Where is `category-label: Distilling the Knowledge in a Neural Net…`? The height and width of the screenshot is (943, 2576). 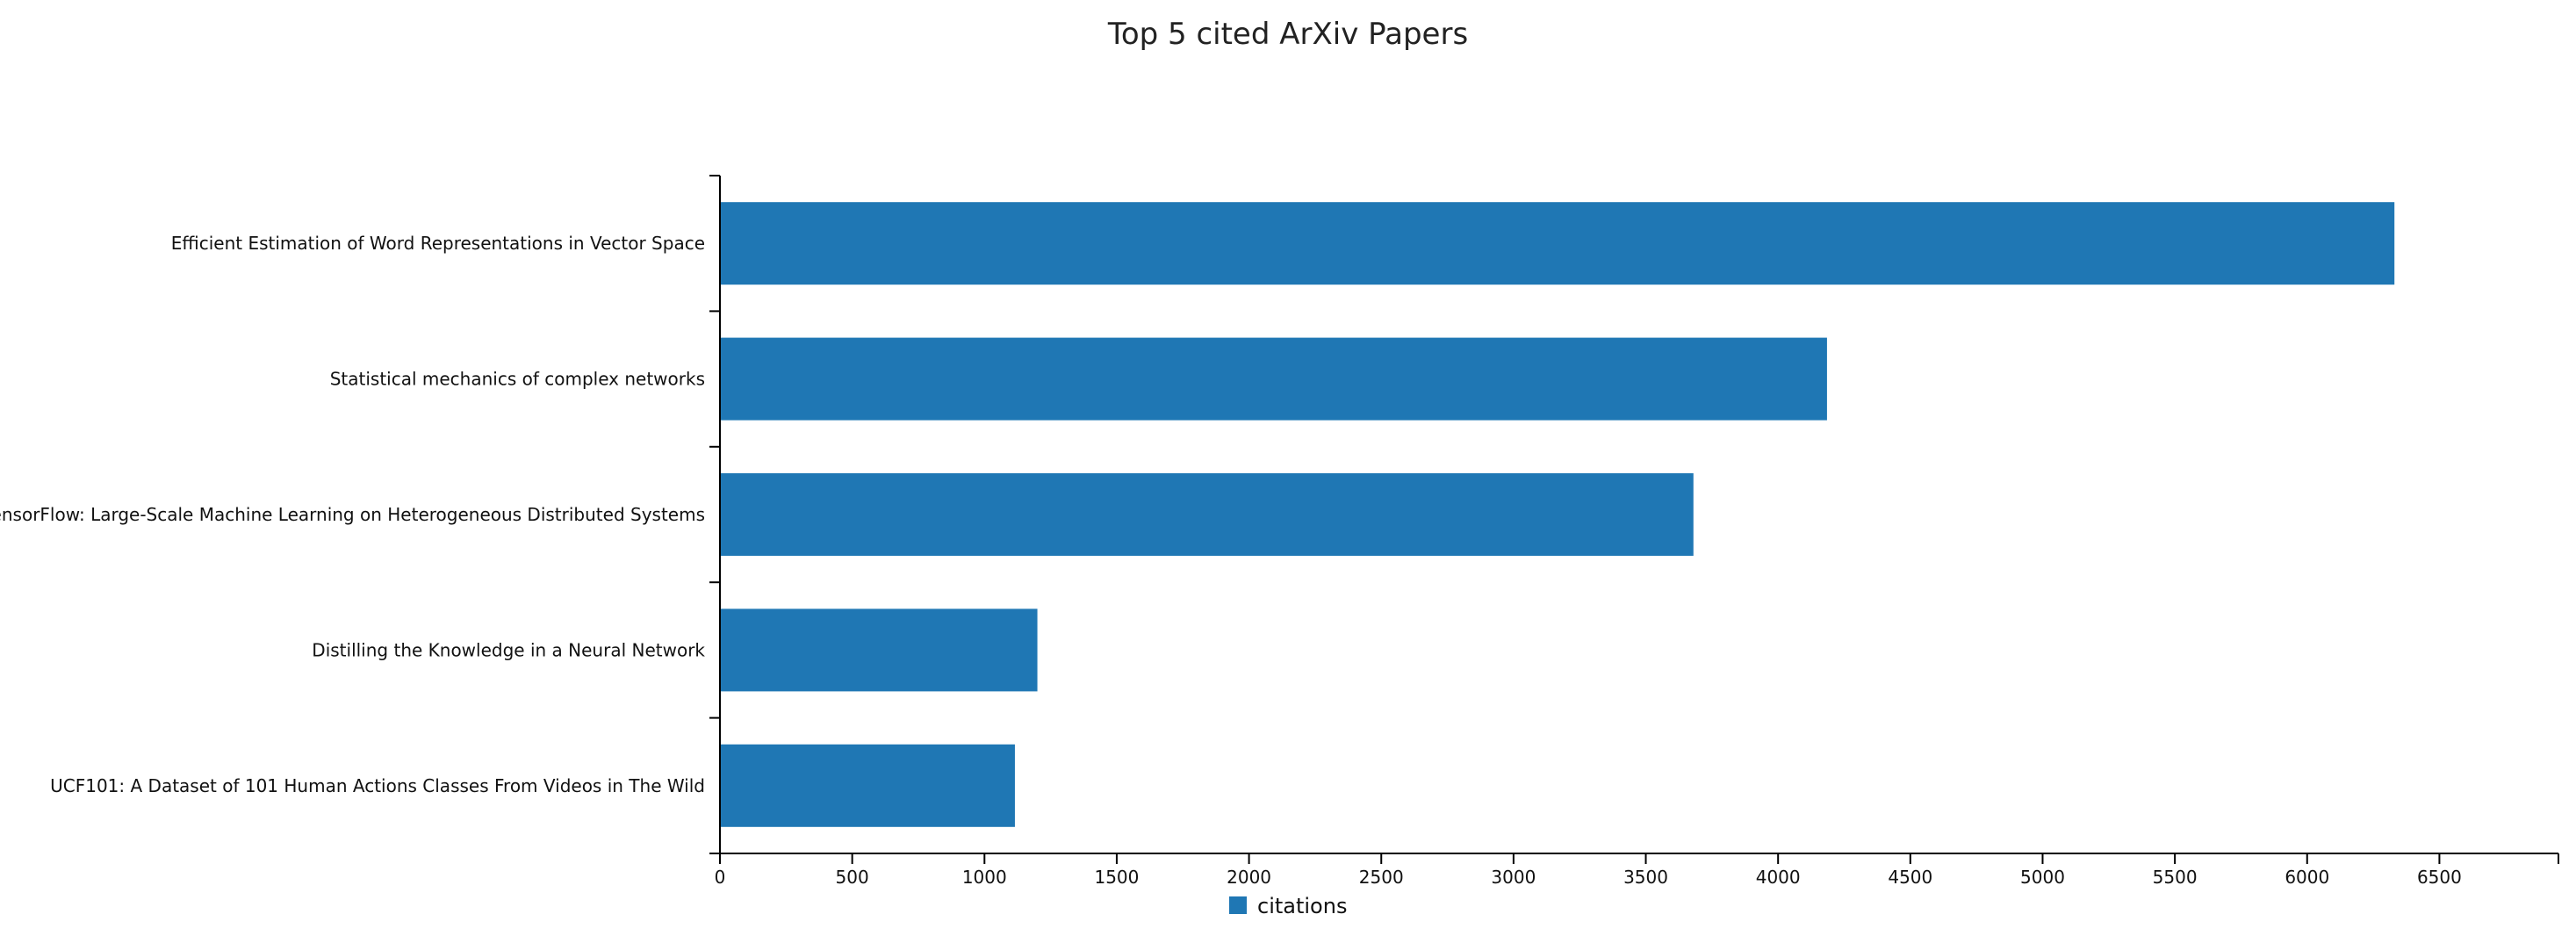 category-label: Distilling the Knowledge in a Neural Net… is located at coordinates (508, 649).